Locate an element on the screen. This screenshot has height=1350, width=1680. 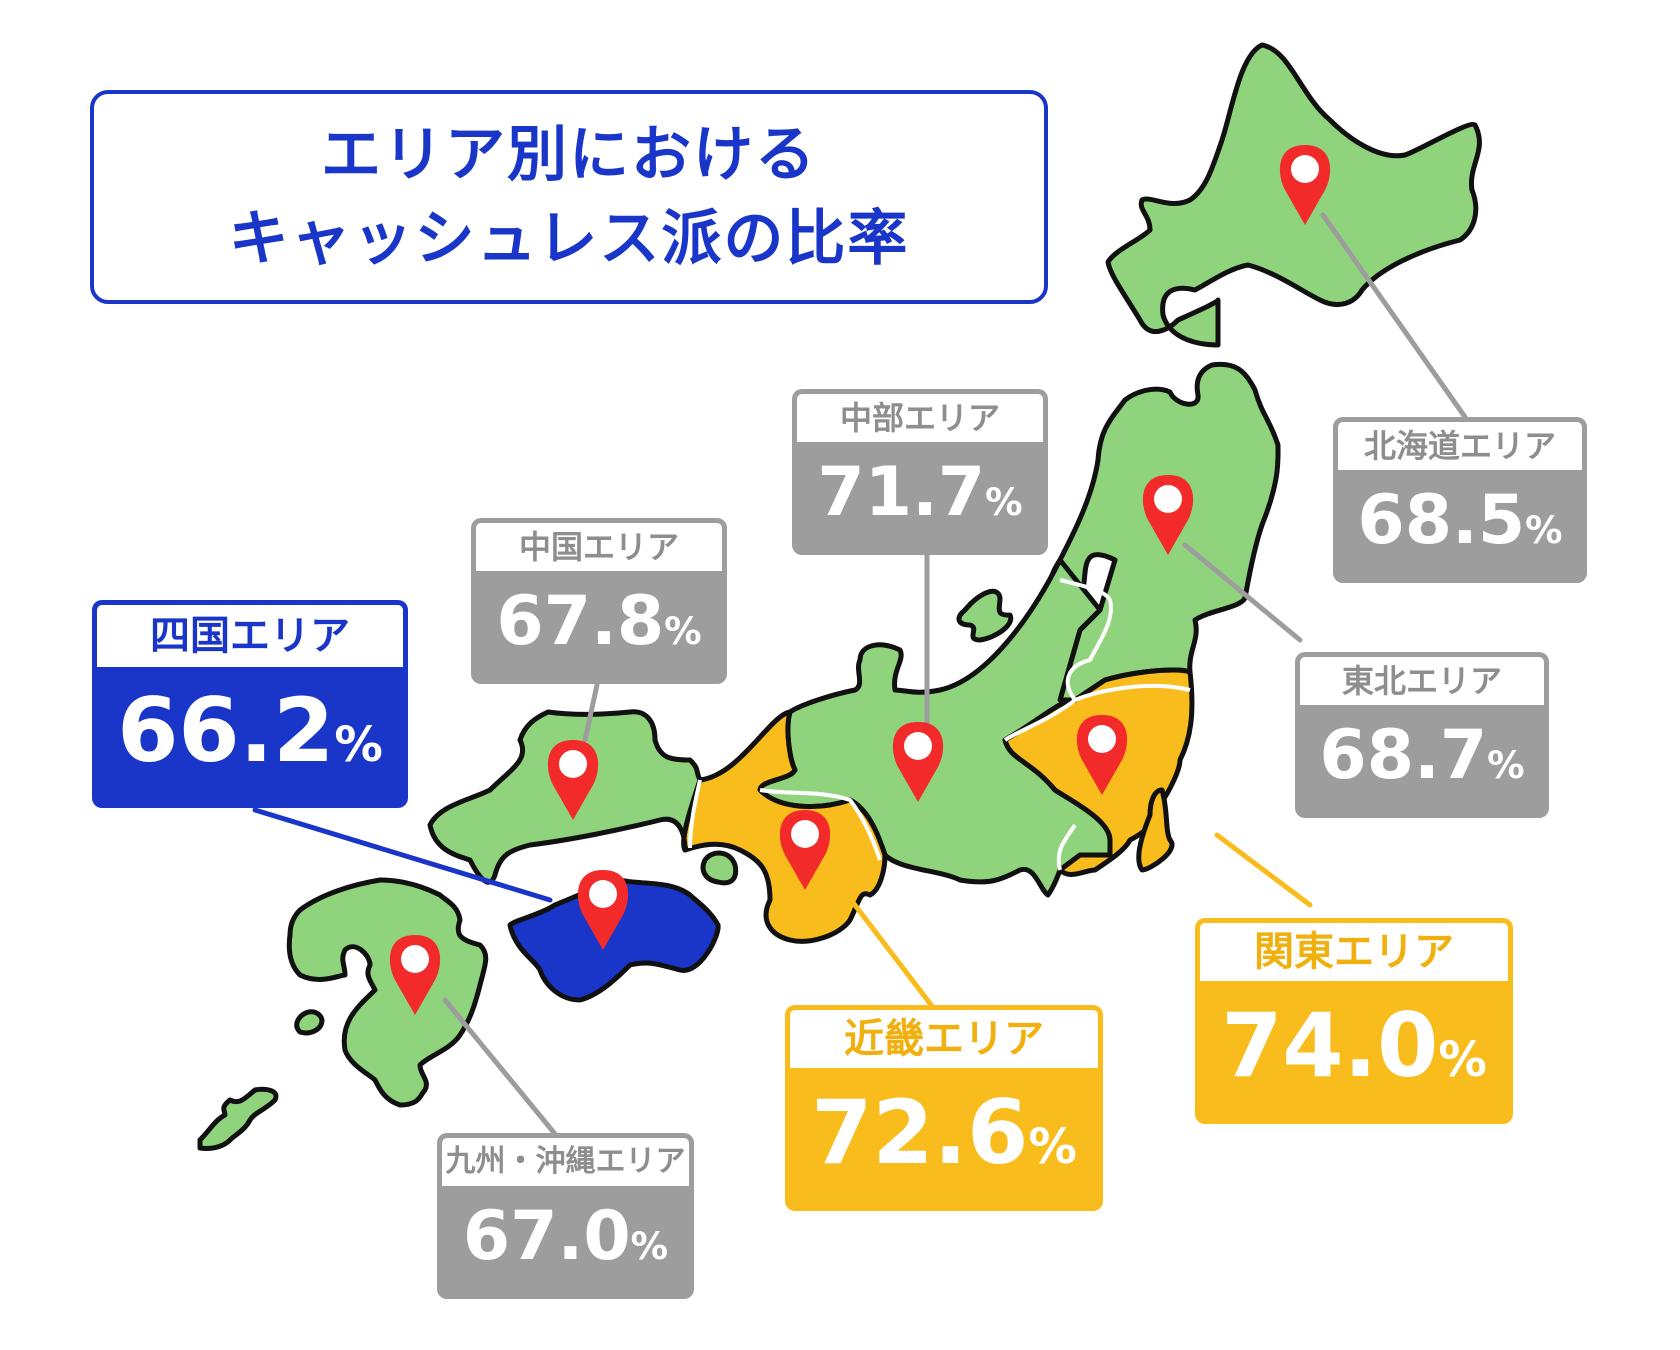
region-value: 72.6 is located at coordinates (920, 1132).